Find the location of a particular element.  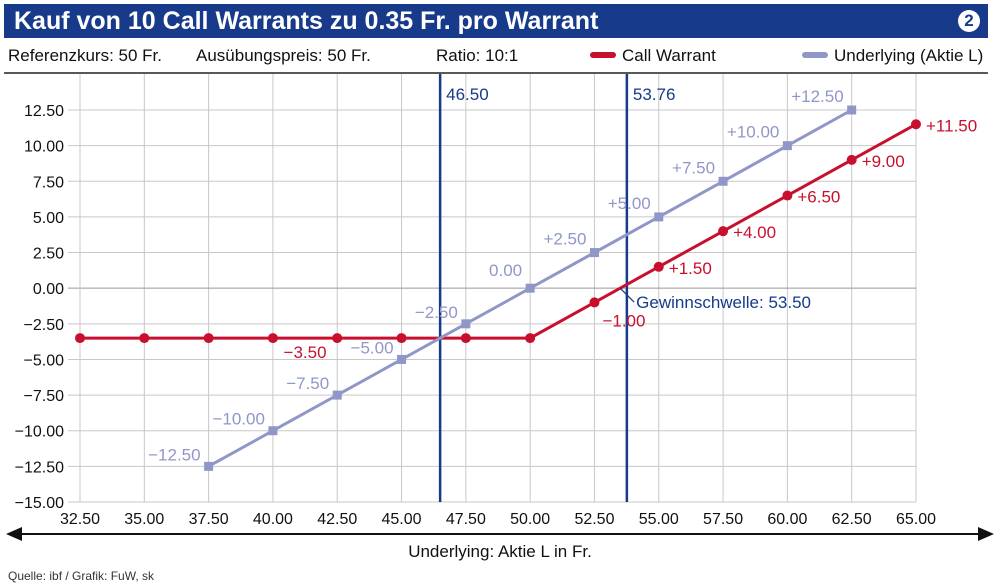

ratio-label: Ratio: 10:1 is located at coordinates (477, 55).